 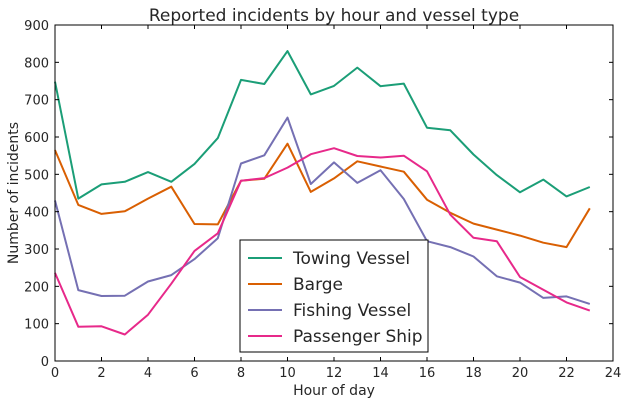 What do you see at coordinates (473, 373) in the screenshot?
I see `x-tick-label: 18` at bounding box center [473, 373].